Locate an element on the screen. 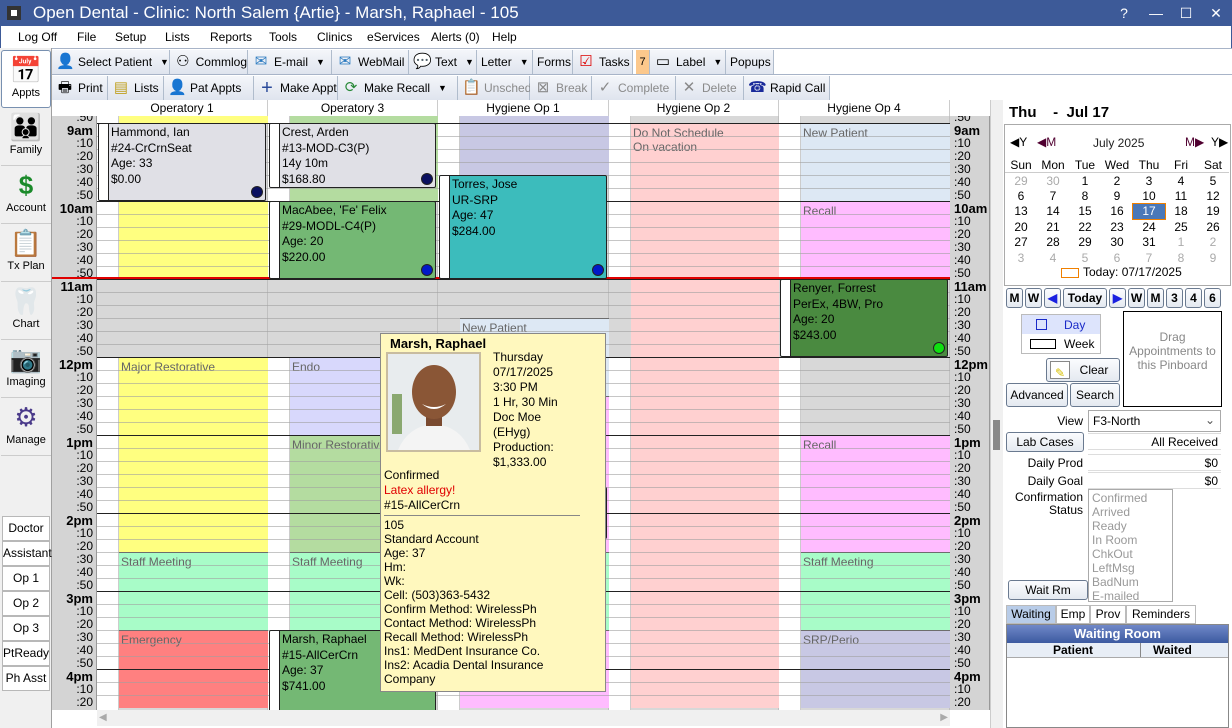 The width and height of the screenshot is (1232, 728). calendar-day: 6 is located at coordinates (1117, 257).